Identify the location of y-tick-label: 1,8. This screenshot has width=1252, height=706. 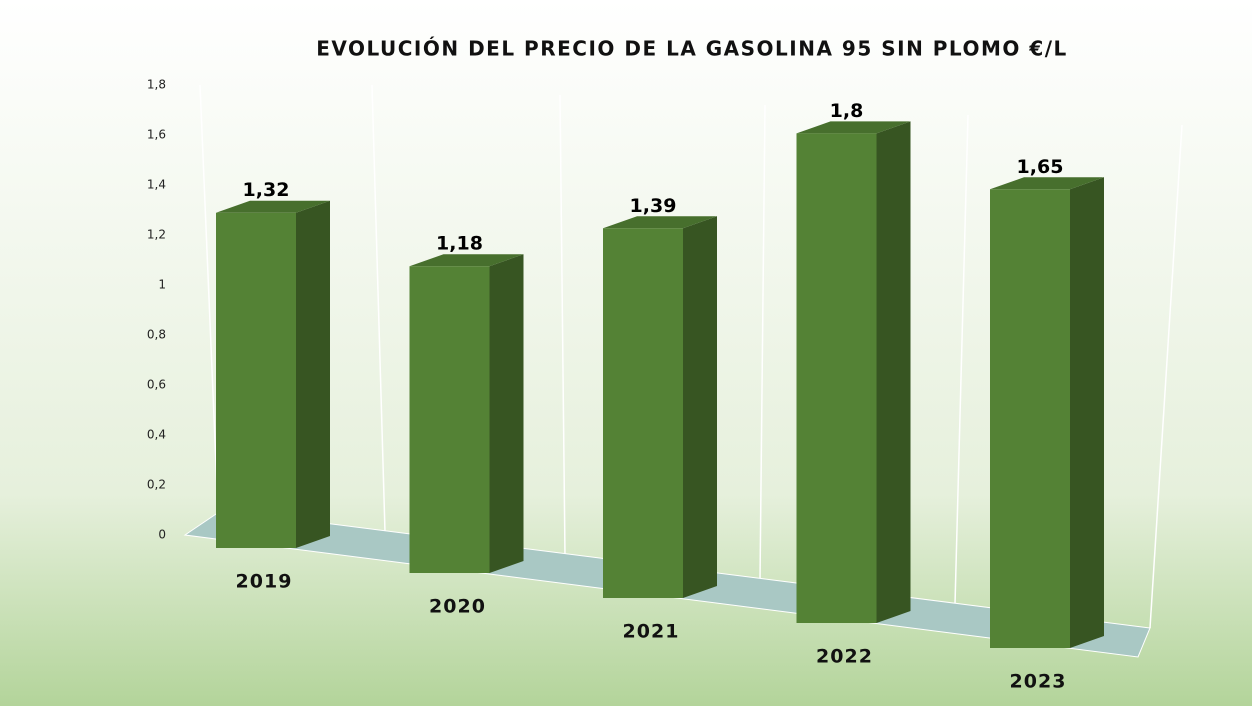
(156, 85).